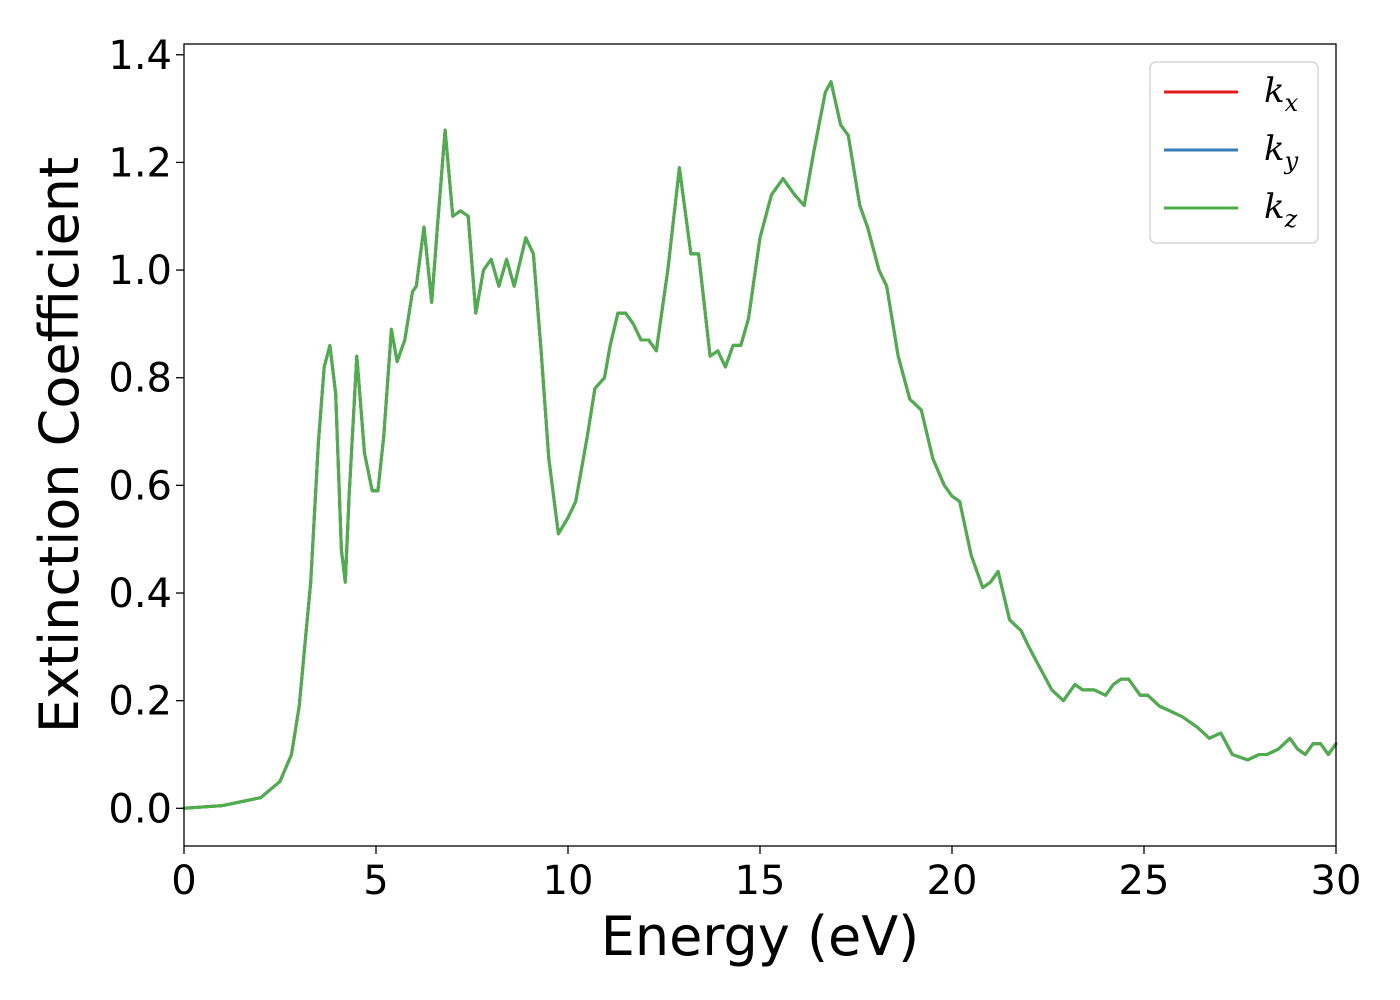 This screenshot has width=1400, height=1000. What do you see at coordinates (760, 881) in the screenshot?
I see `x-tick-label: 15` at bounding box center [760, 881].